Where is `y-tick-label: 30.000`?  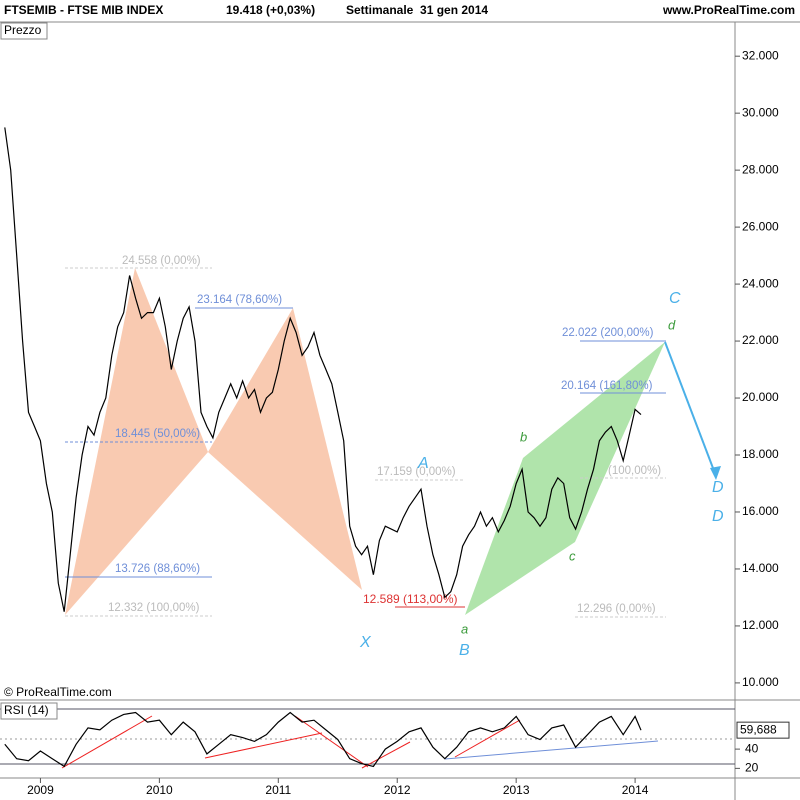
y-tick-label: 30.000 is located at coordinates (760, 112).